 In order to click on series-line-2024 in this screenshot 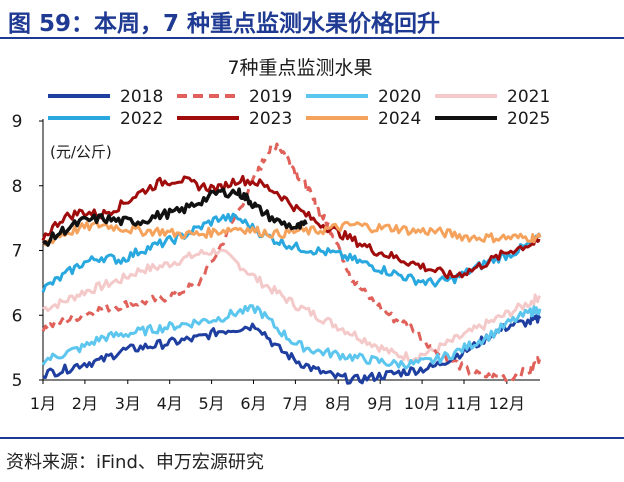, I will do `click(291, 233)`.